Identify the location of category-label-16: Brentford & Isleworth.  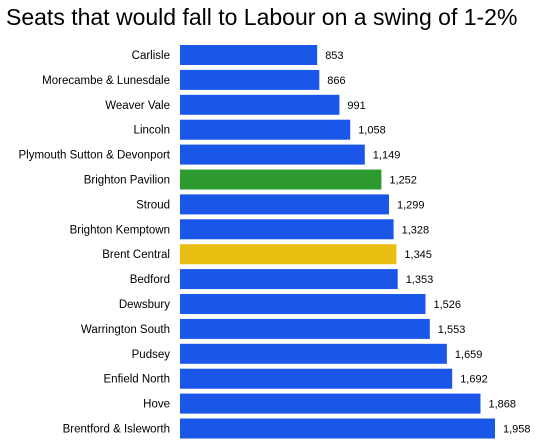
(116, 430).